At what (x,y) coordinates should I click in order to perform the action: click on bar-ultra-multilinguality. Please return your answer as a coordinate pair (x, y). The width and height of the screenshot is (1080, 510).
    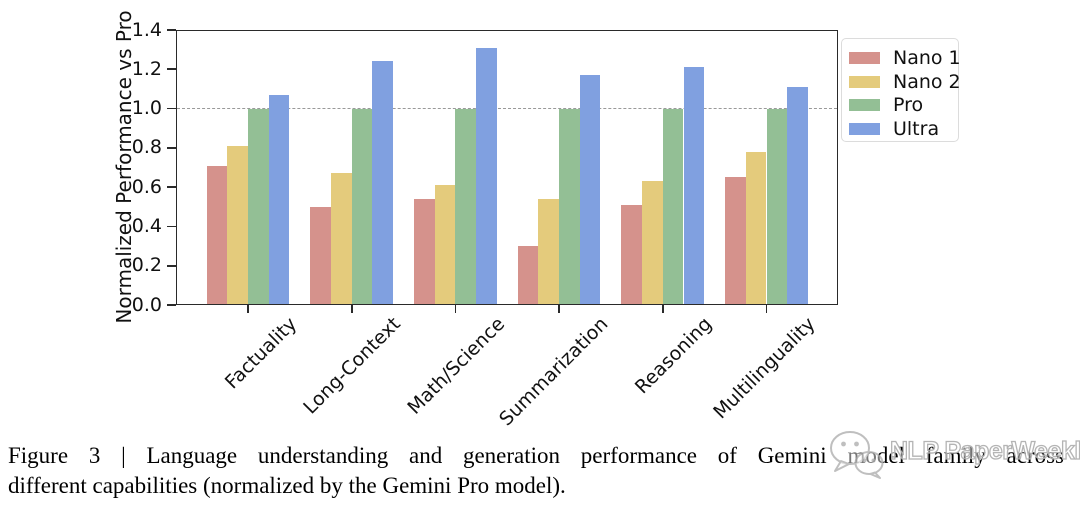
    Looking at the image, I should click on (797, 195).